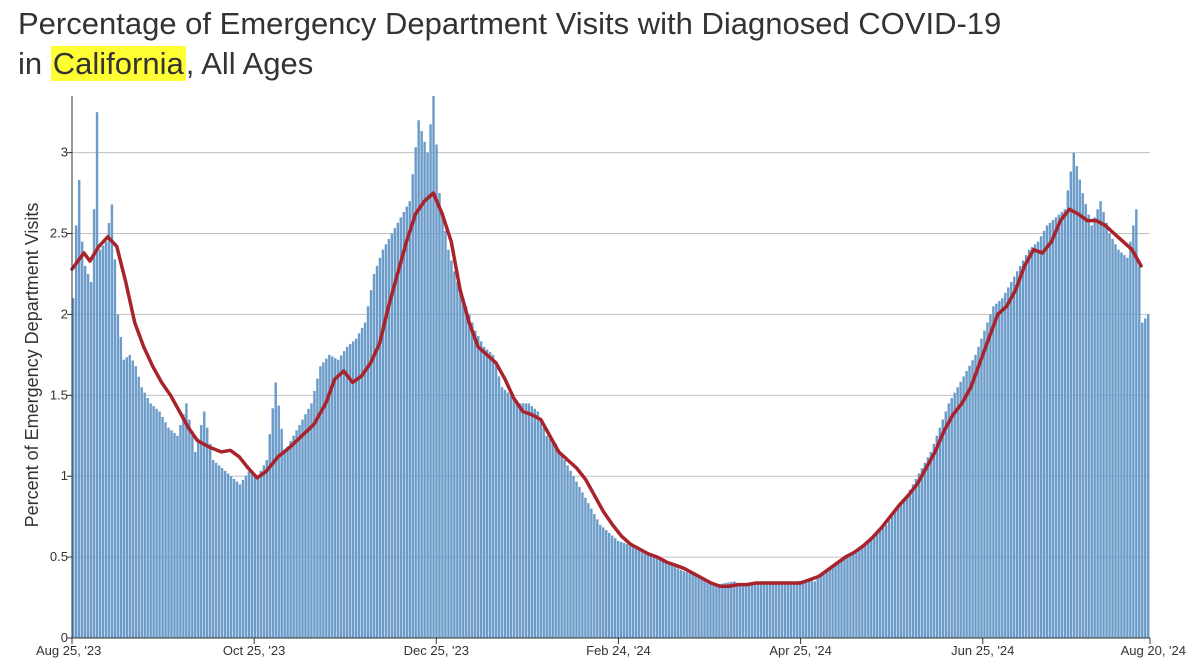 The width and height of the screenshot is (1192, 668). I want to click on x-tick-label: Oct 25, '23, so click(254, 650).